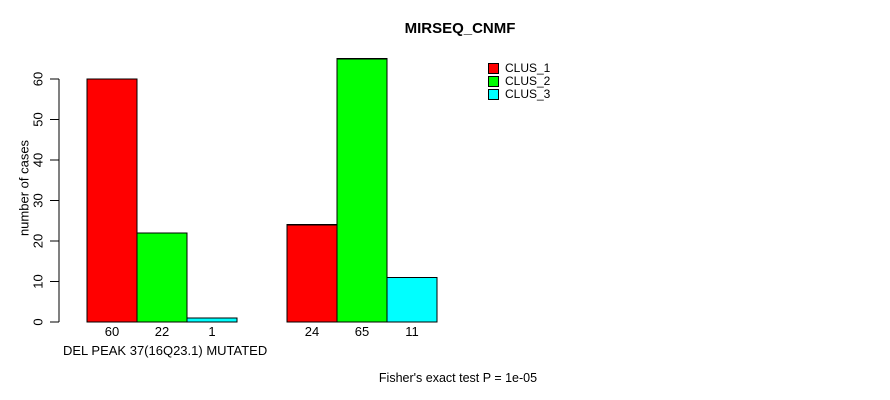  Describe the element at coordinates (38, 281) in the screenshot. I see `y-tick-label: 10` at that location.